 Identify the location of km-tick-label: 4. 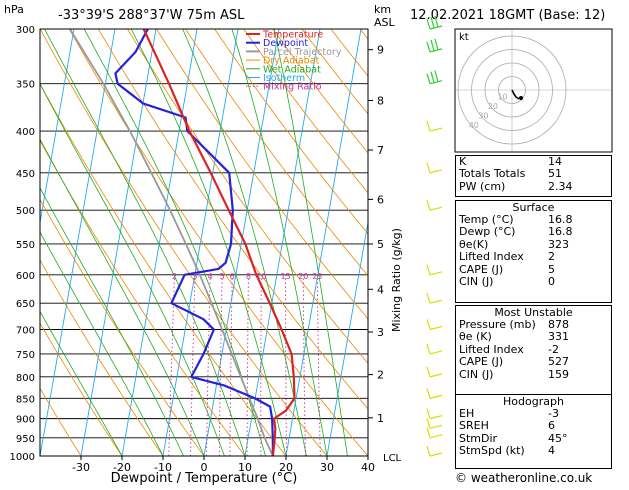
(380, 289).